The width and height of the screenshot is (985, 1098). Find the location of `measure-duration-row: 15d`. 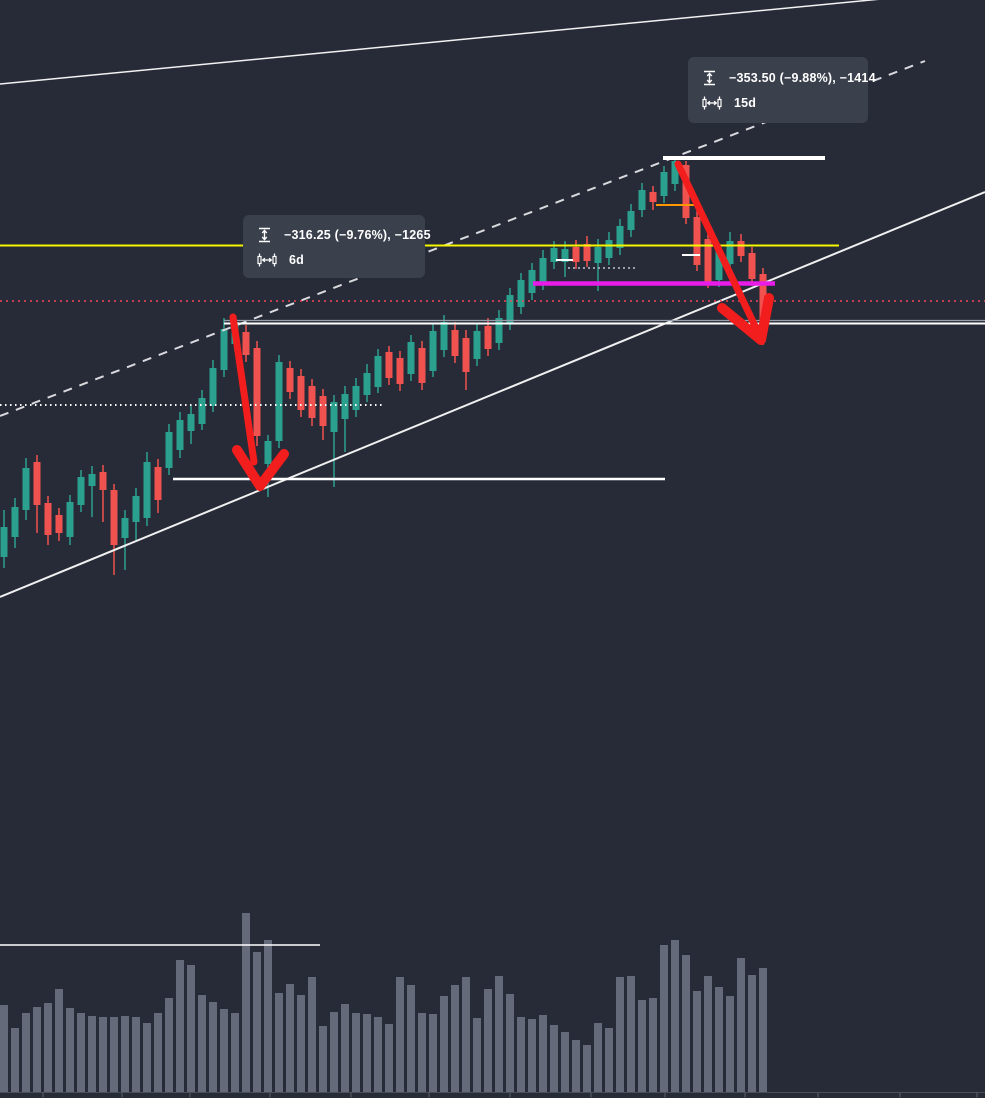

measure-duration-row: 15d is located at coordinates (778, 103).